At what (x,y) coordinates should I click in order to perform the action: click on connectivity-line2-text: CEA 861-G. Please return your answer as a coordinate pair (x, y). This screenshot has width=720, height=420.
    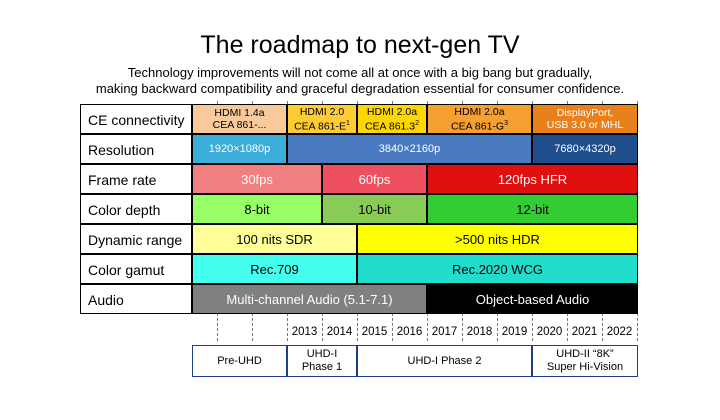
    Looking at the image, I should click on (477, 126).